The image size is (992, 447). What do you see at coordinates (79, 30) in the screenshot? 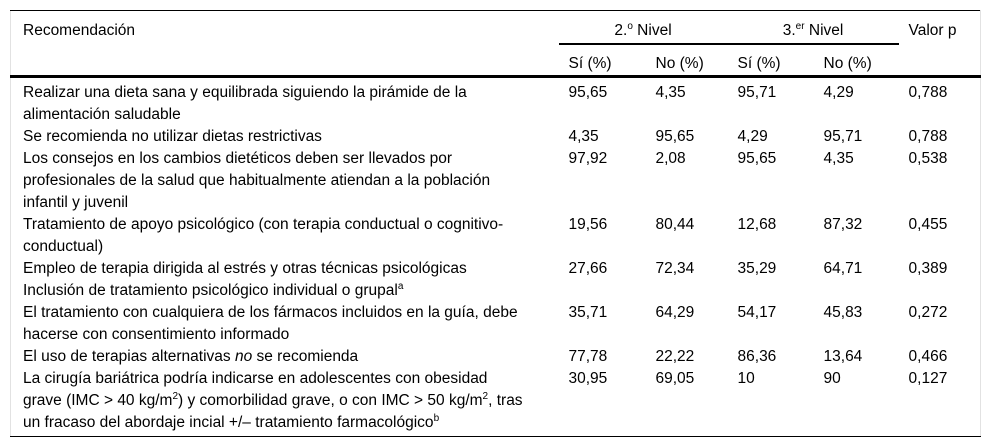
I see `header-recommendation: Recomendación` at bounding box center [79, 30].